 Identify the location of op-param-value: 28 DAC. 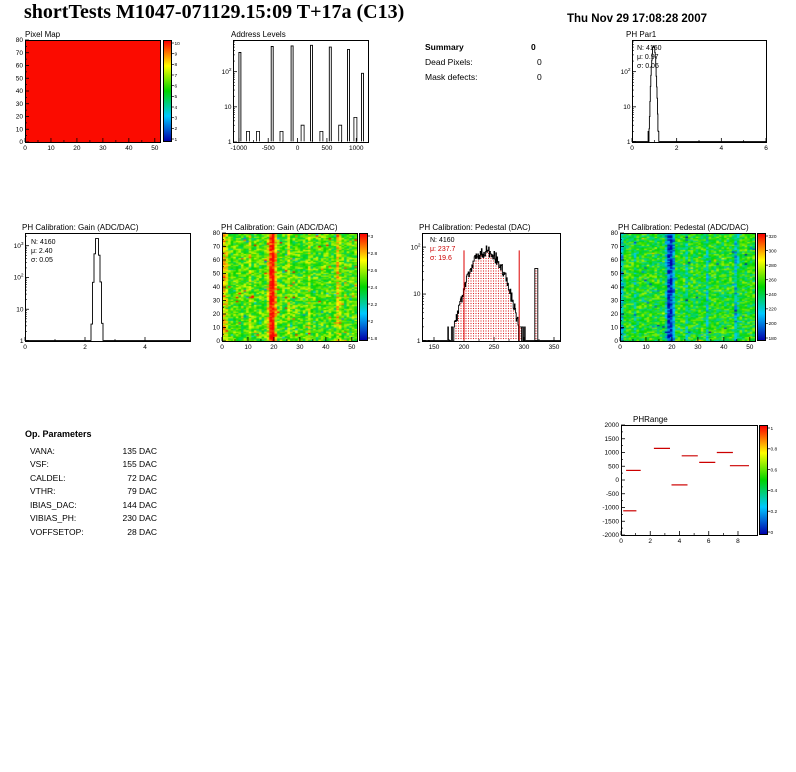
(142, 532).